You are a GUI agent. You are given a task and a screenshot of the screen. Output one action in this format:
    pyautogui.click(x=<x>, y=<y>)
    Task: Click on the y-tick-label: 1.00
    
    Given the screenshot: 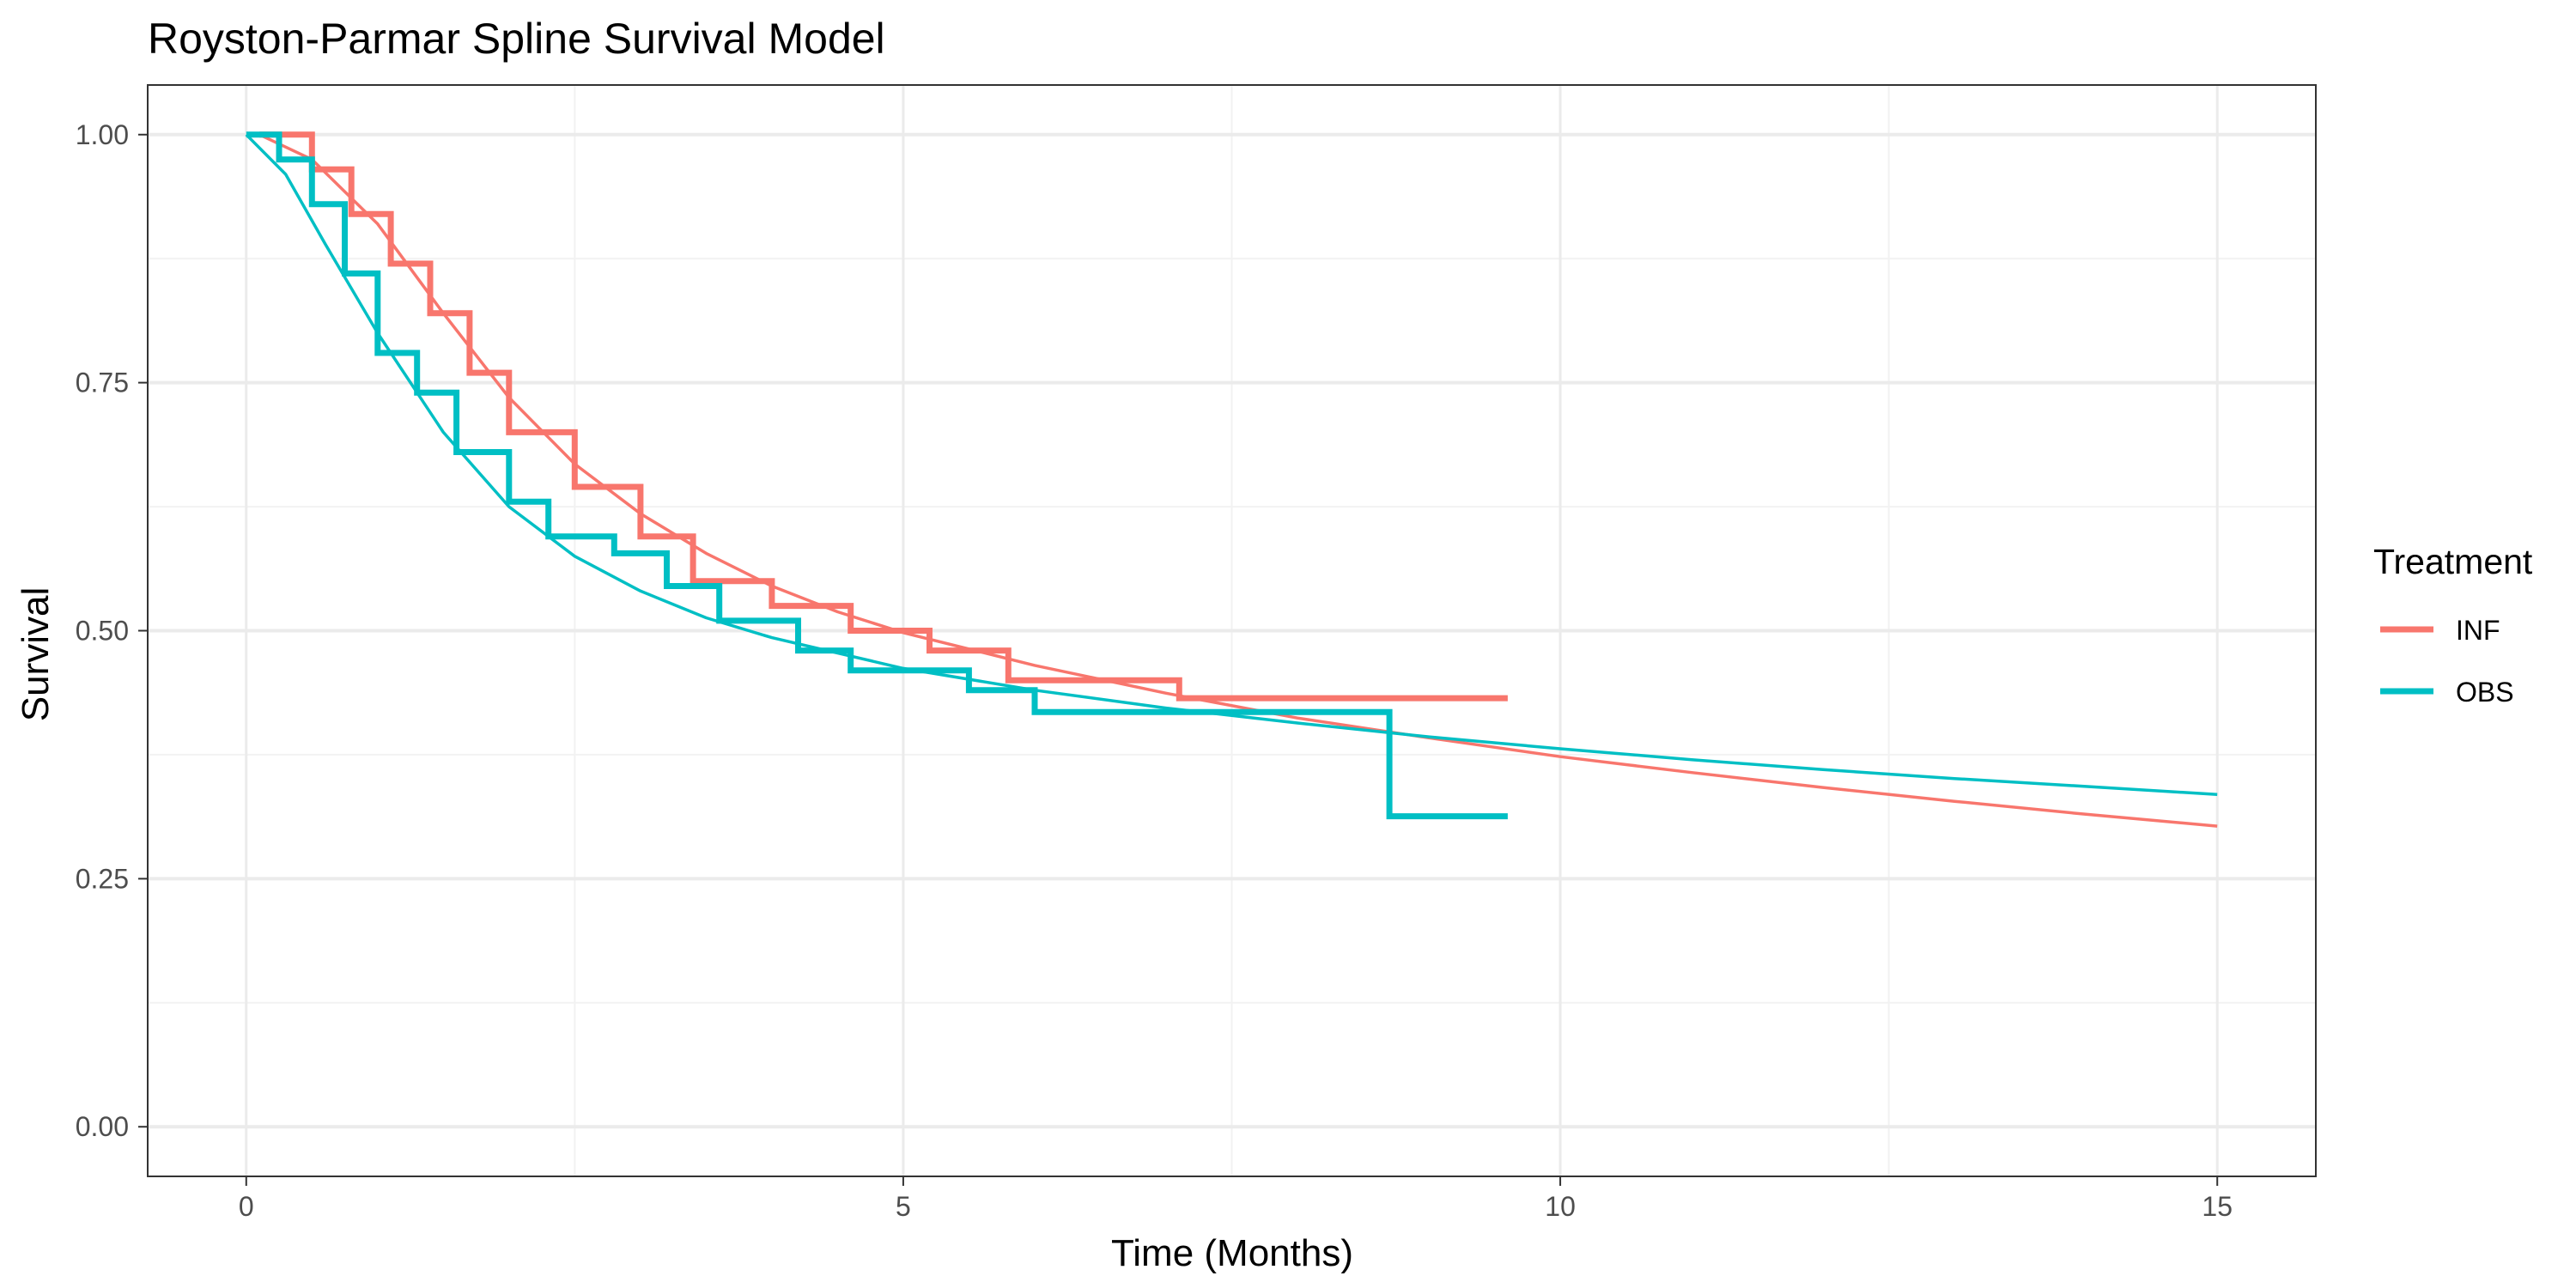 What is the action you would take?
    pyautogui.click(x=102, y=134)
    